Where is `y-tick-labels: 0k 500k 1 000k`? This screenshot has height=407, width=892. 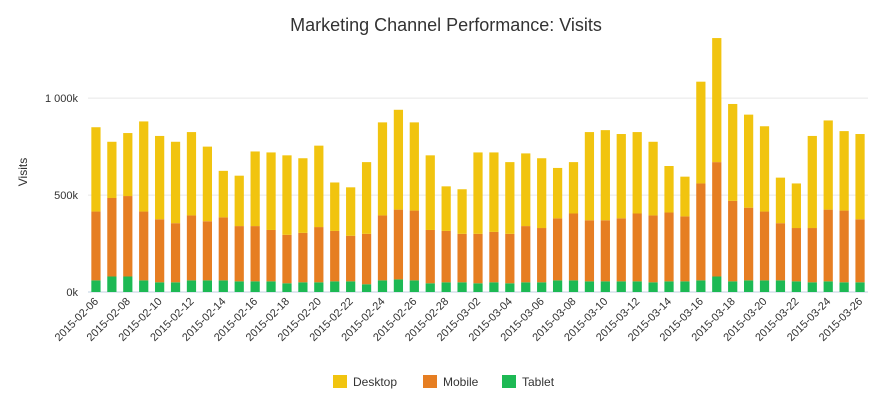
y-tick-labels: 0k 500k 1 000k is located at coordinates (62, 196).